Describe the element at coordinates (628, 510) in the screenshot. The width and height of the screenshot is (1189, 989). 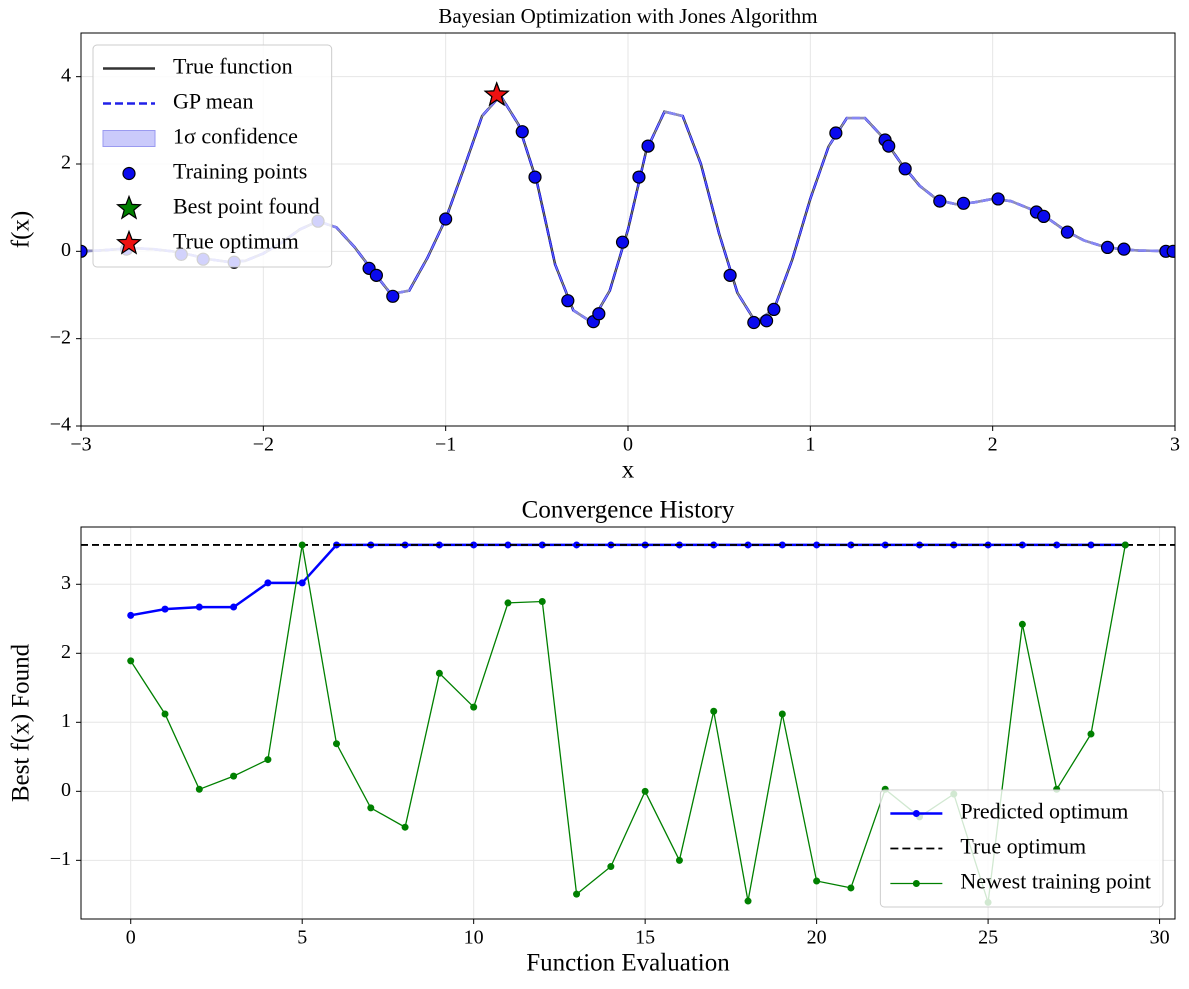
I see `chart-title: Convergence History` at that location.